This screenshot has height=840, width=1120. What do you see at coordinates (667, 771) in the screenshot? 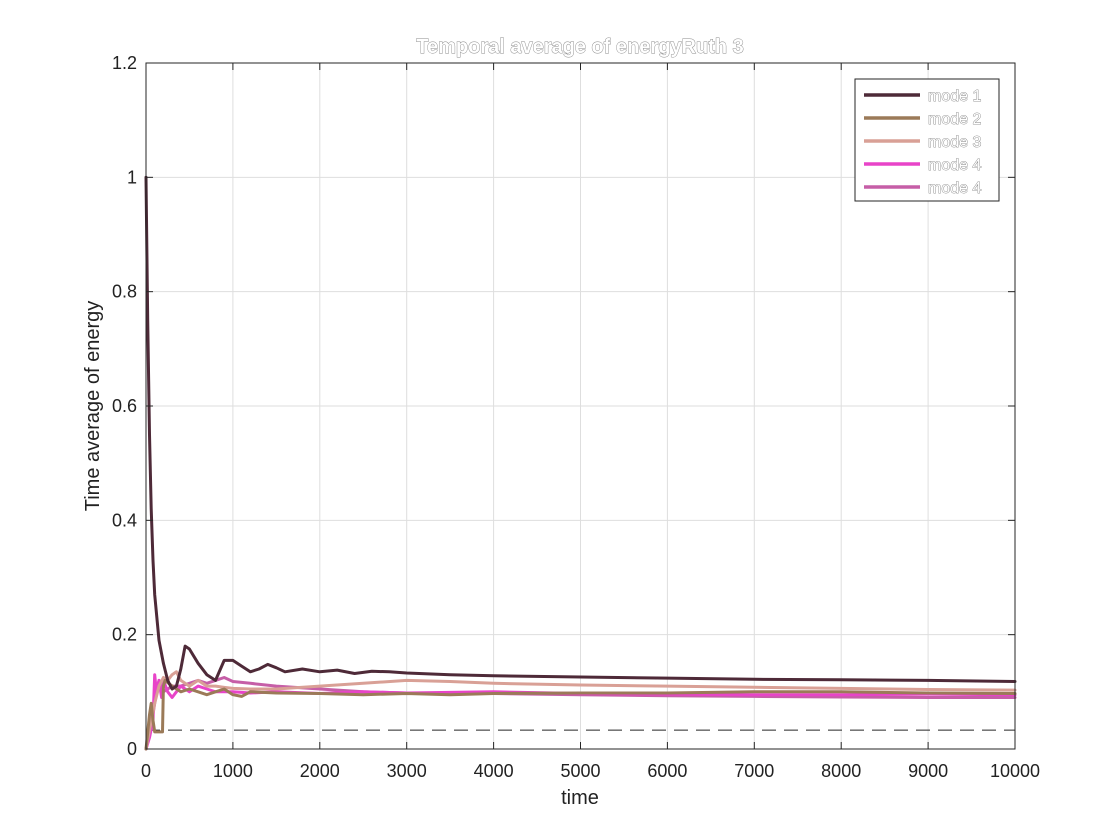
I see `x-tick-label: 6000` at bounding box center [667, 771].